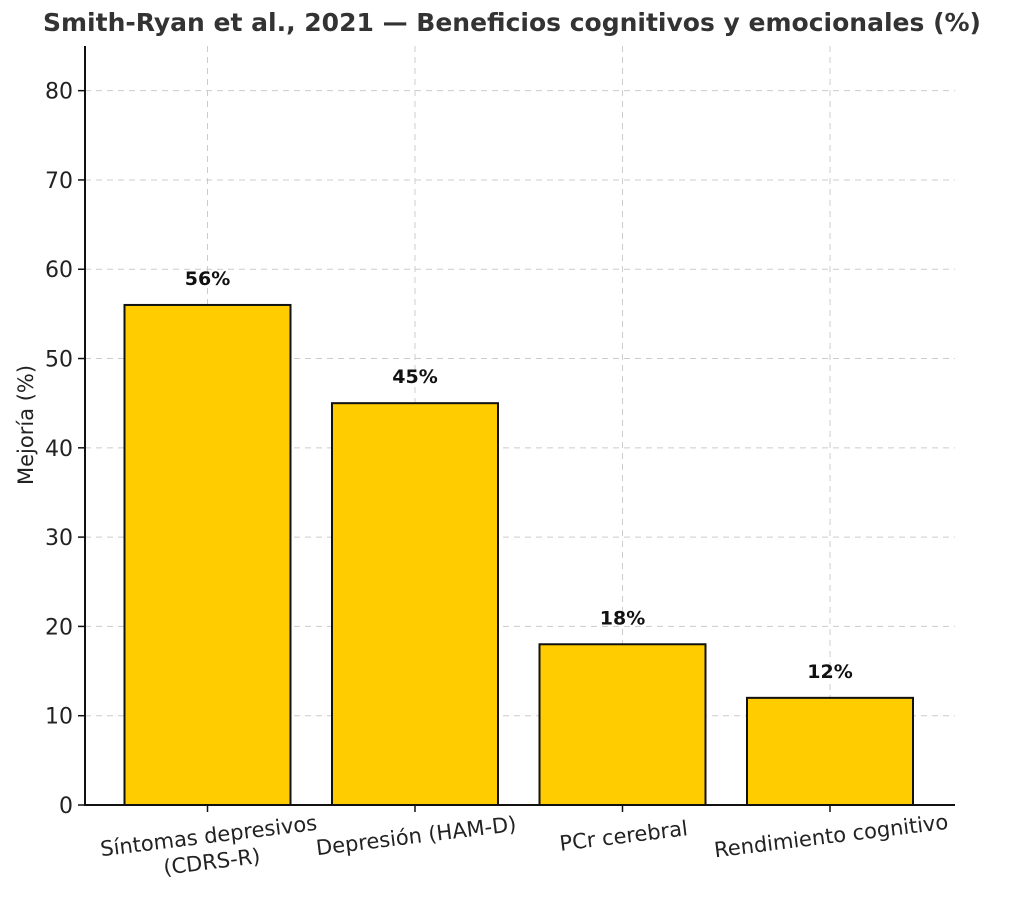 Image resolution: width=1024 pixels, height=921 pixels. I want to click on x-tick-label: Depresión (HAM-D), so click(416, 836).